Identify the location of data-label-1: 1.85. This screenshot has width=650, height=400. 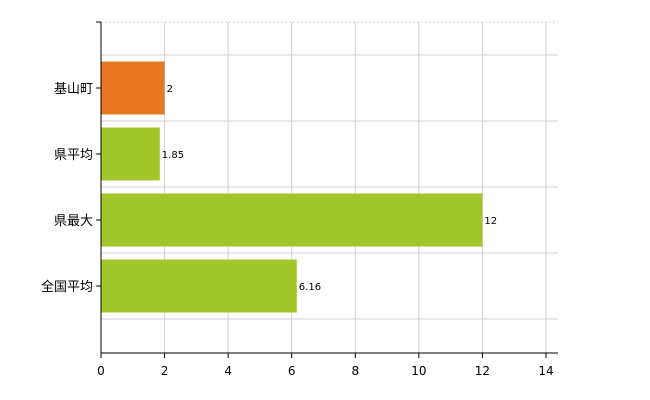
(173, 155).